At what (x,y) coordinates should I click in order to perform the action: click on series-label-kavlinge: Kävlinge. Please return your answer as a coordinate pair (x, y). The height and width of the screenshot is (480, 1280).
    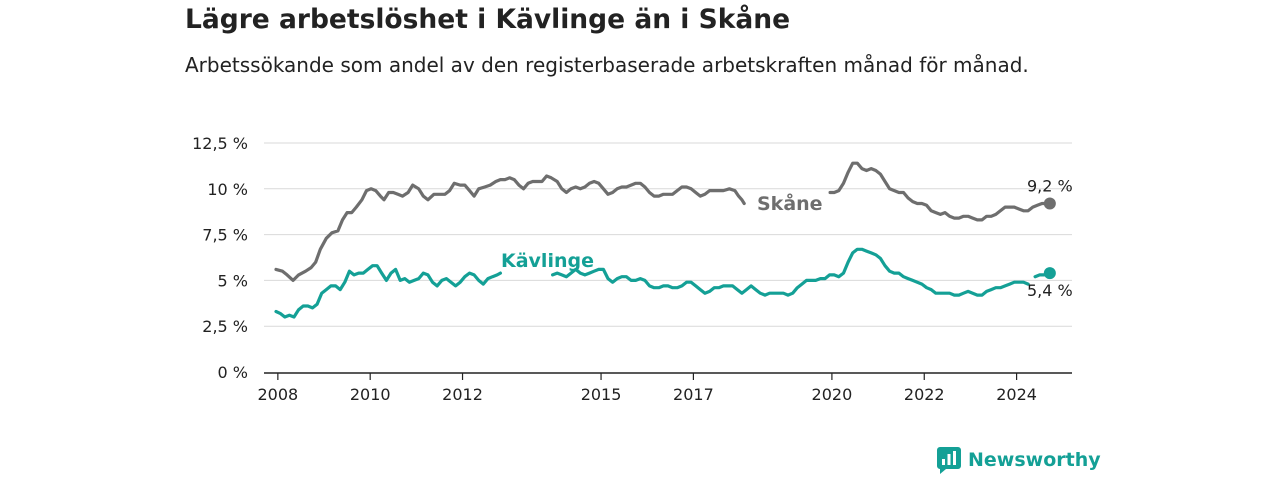
    Looking at the image, I should click on (547, 261).